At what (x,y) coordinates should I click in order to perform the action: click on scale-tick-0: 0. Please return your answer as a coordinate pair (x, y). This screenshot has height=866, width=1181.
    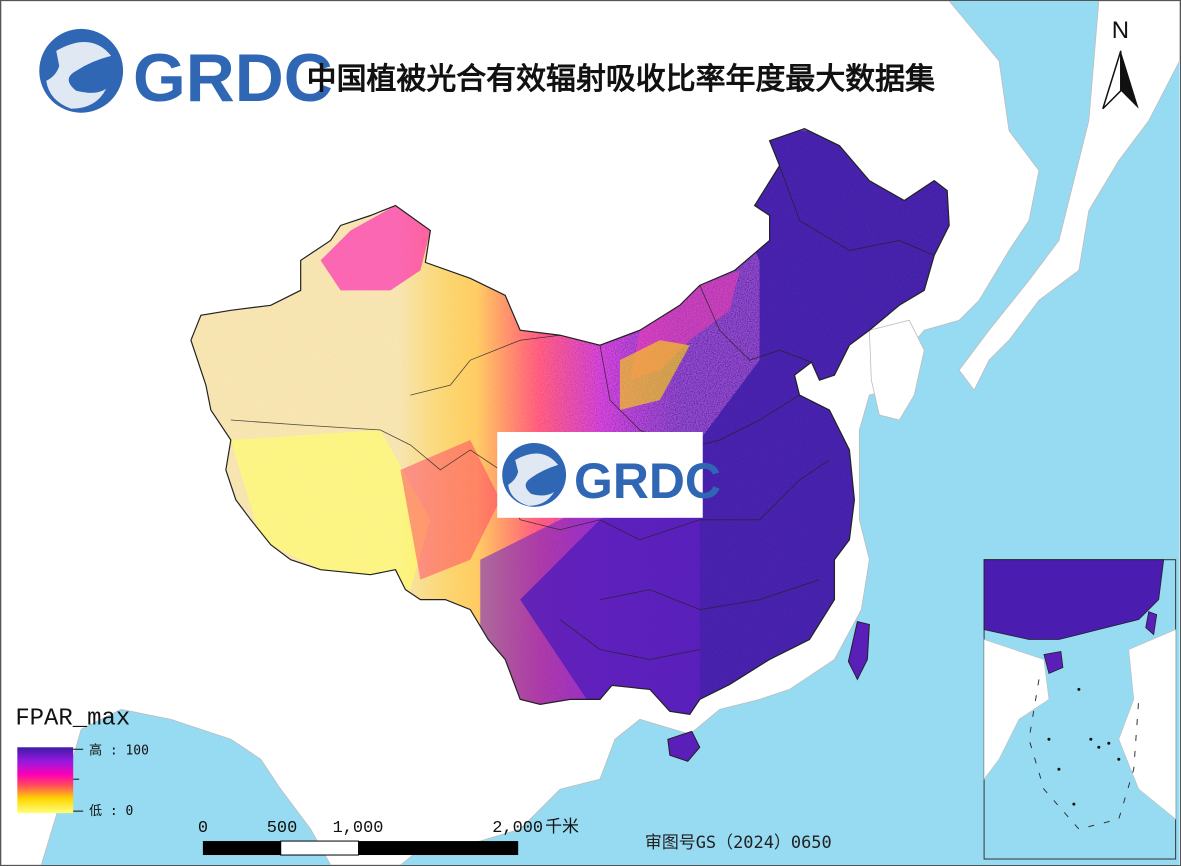
    Looking at the image, I should click on (203, 828).